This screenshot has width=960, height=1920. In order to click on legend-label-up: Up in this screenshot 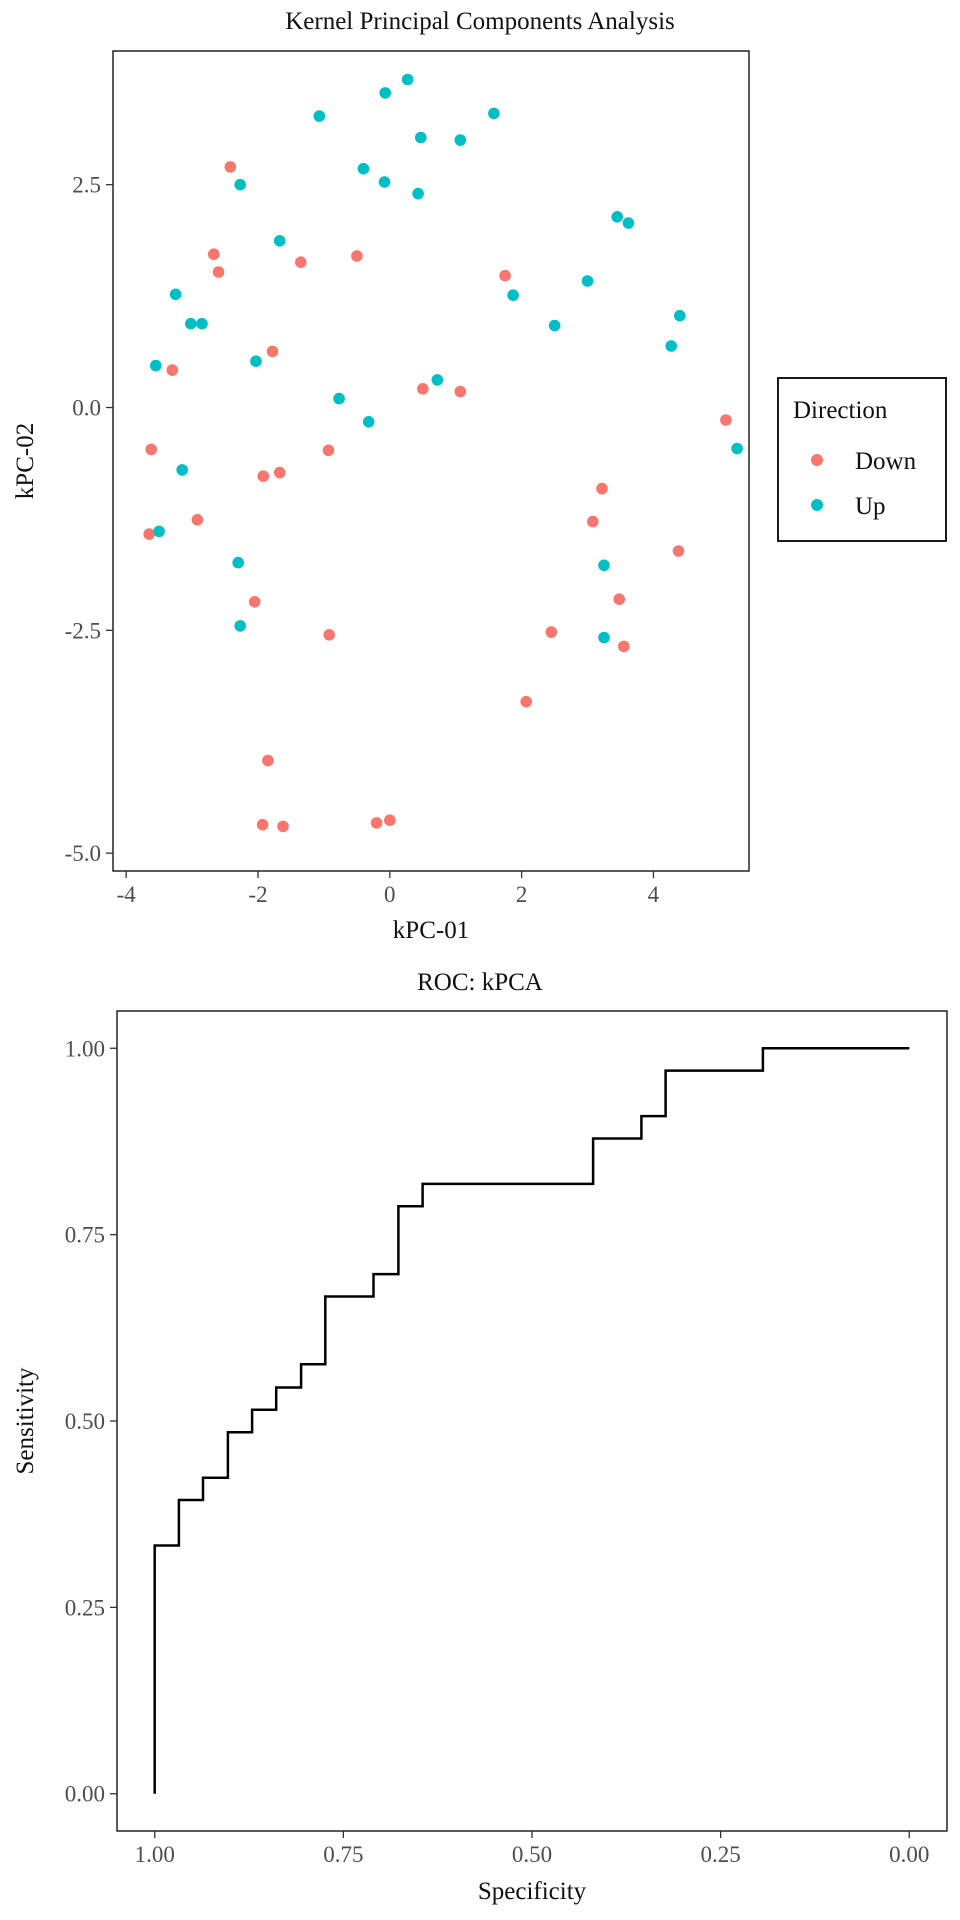, I will do `click(870, 506)`.